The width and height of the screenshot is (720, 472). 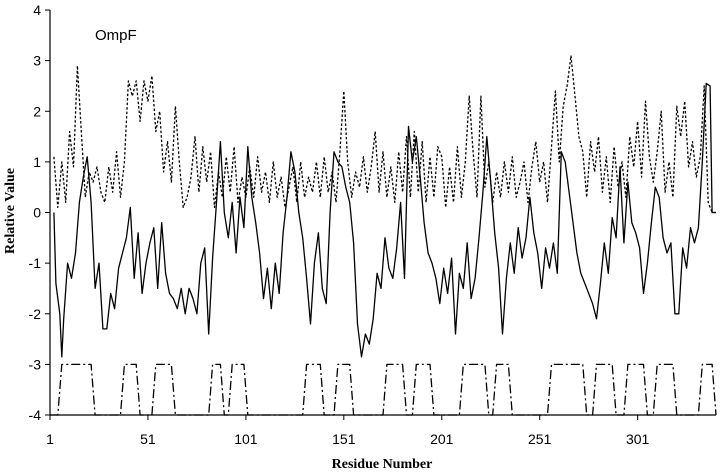 I want to click on x-tick-label: 51, so click(x=148, y=439).